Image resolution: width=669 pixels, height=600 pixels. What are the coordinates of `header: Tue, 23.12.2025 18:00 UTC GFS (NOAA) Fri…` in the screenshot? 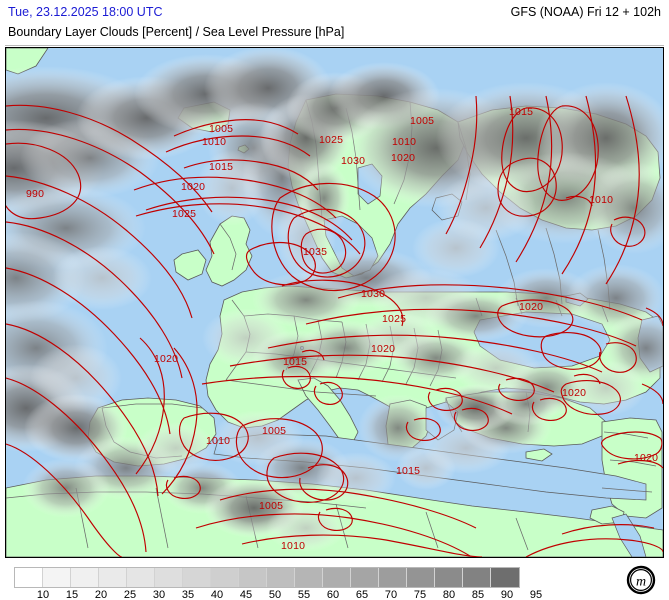 It's located at (334, 23).